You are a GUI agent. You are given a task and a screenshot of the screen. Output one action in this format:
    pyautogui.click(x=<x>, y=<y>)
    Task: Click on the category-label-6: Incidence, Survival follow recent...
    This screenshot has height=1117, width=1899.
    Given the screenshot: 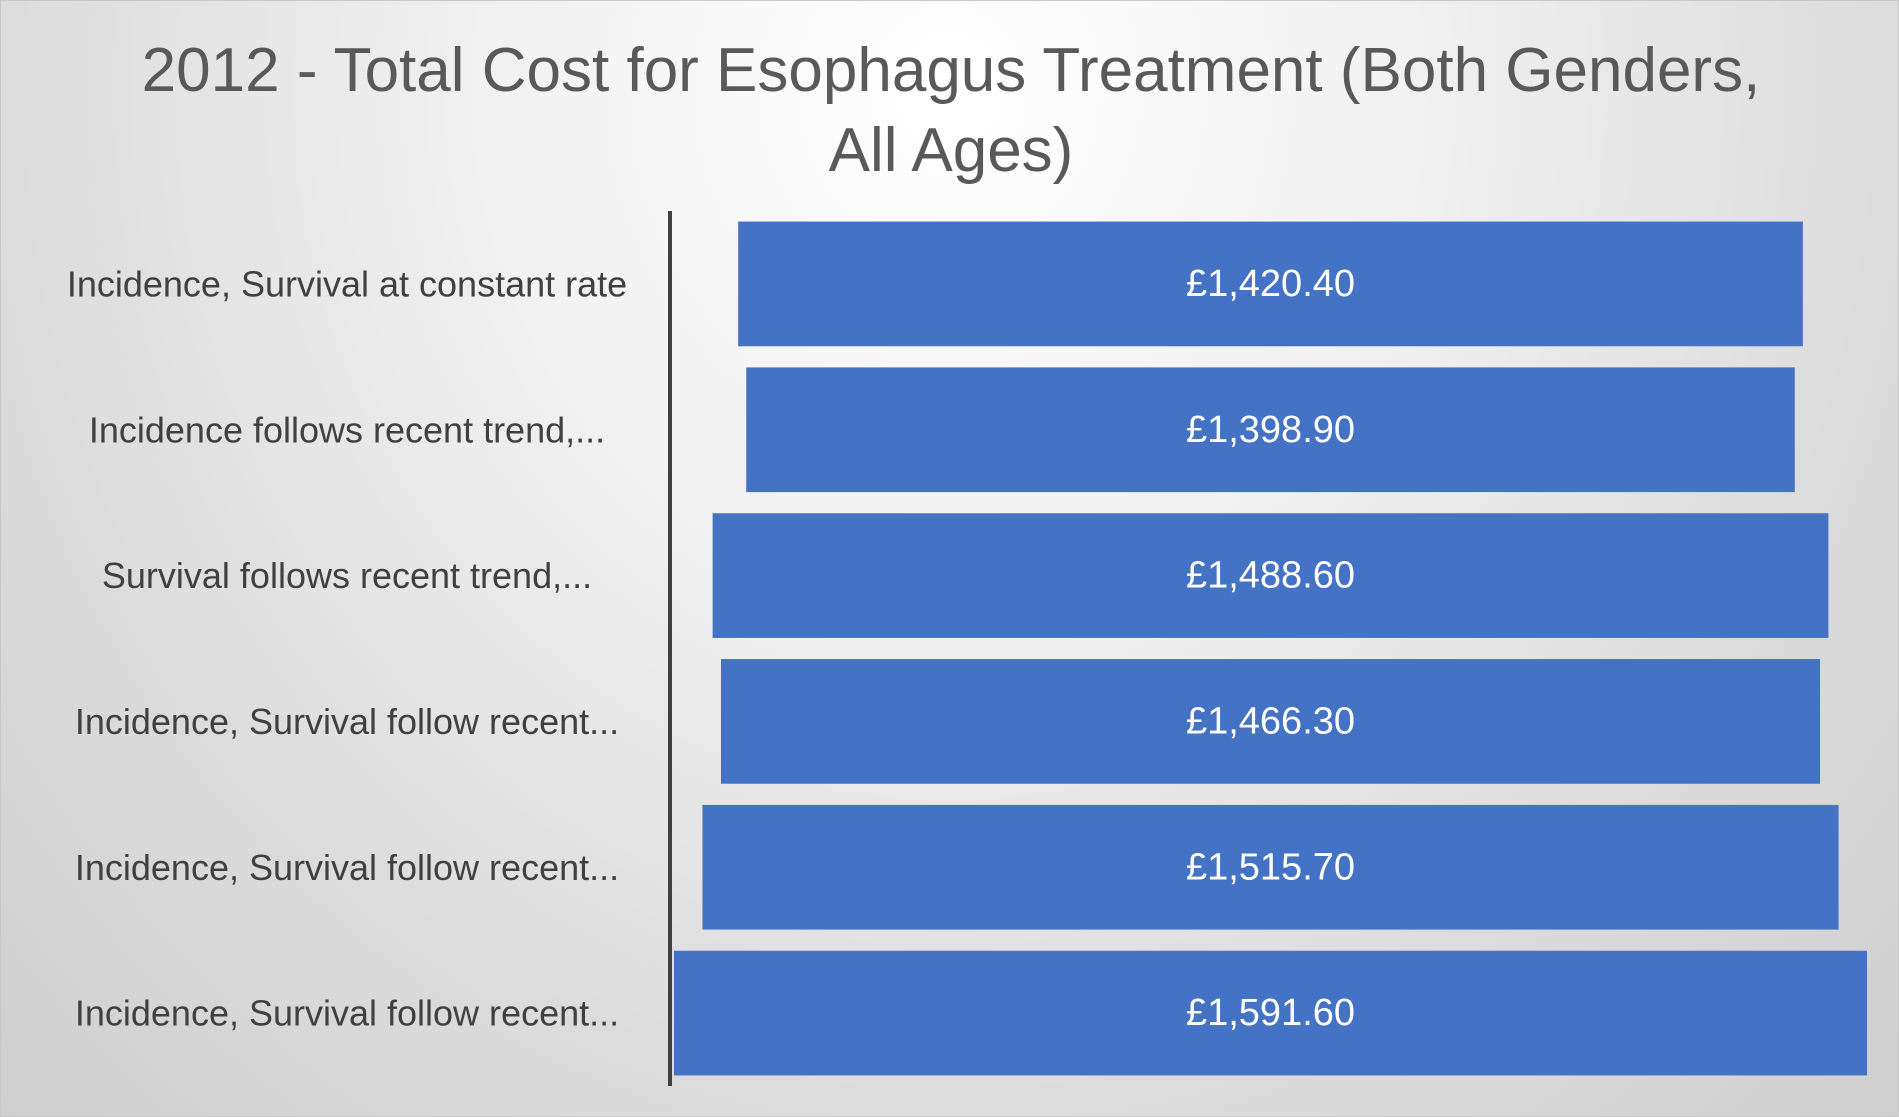 What is the action you would take?
    pyautogui.click(x=347, y=1013)
    